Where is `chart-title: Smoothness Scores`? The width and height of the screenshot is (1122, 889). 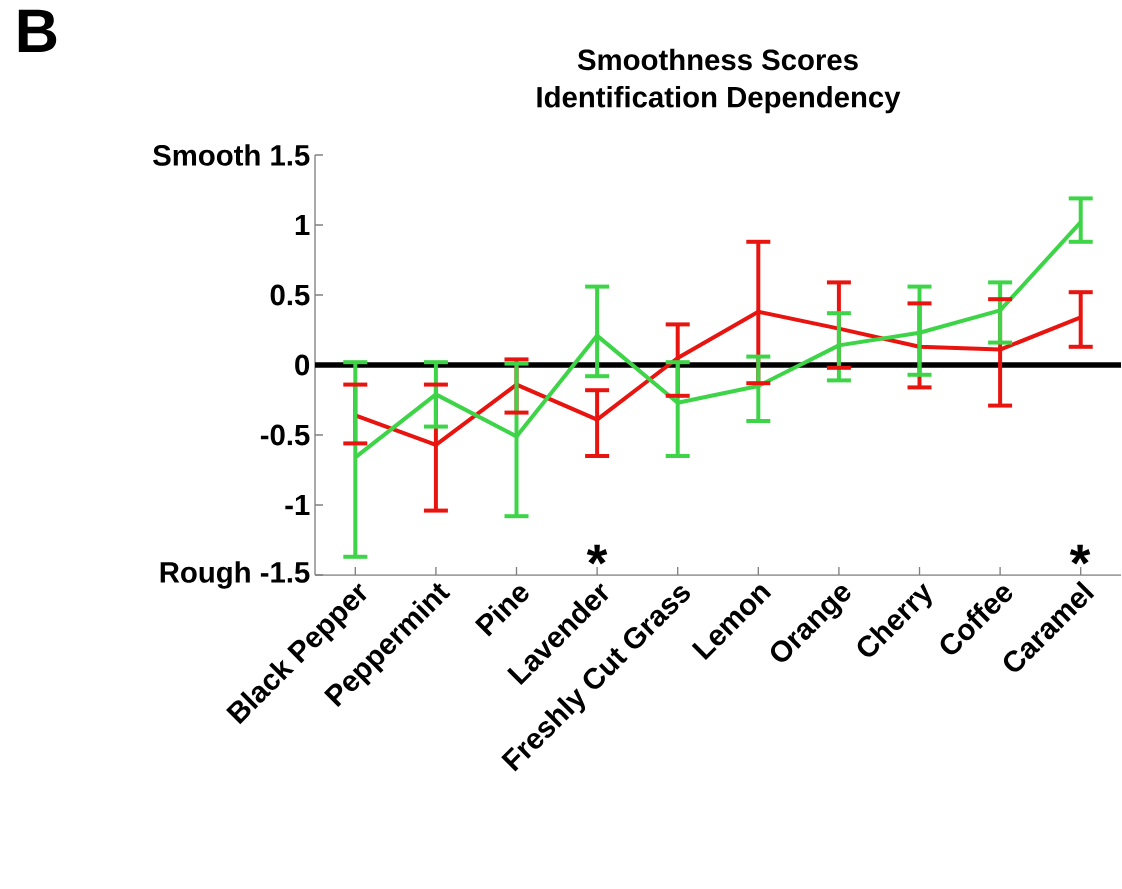 chart-title: Smoothness Scores is located at coordinates (717, 59).